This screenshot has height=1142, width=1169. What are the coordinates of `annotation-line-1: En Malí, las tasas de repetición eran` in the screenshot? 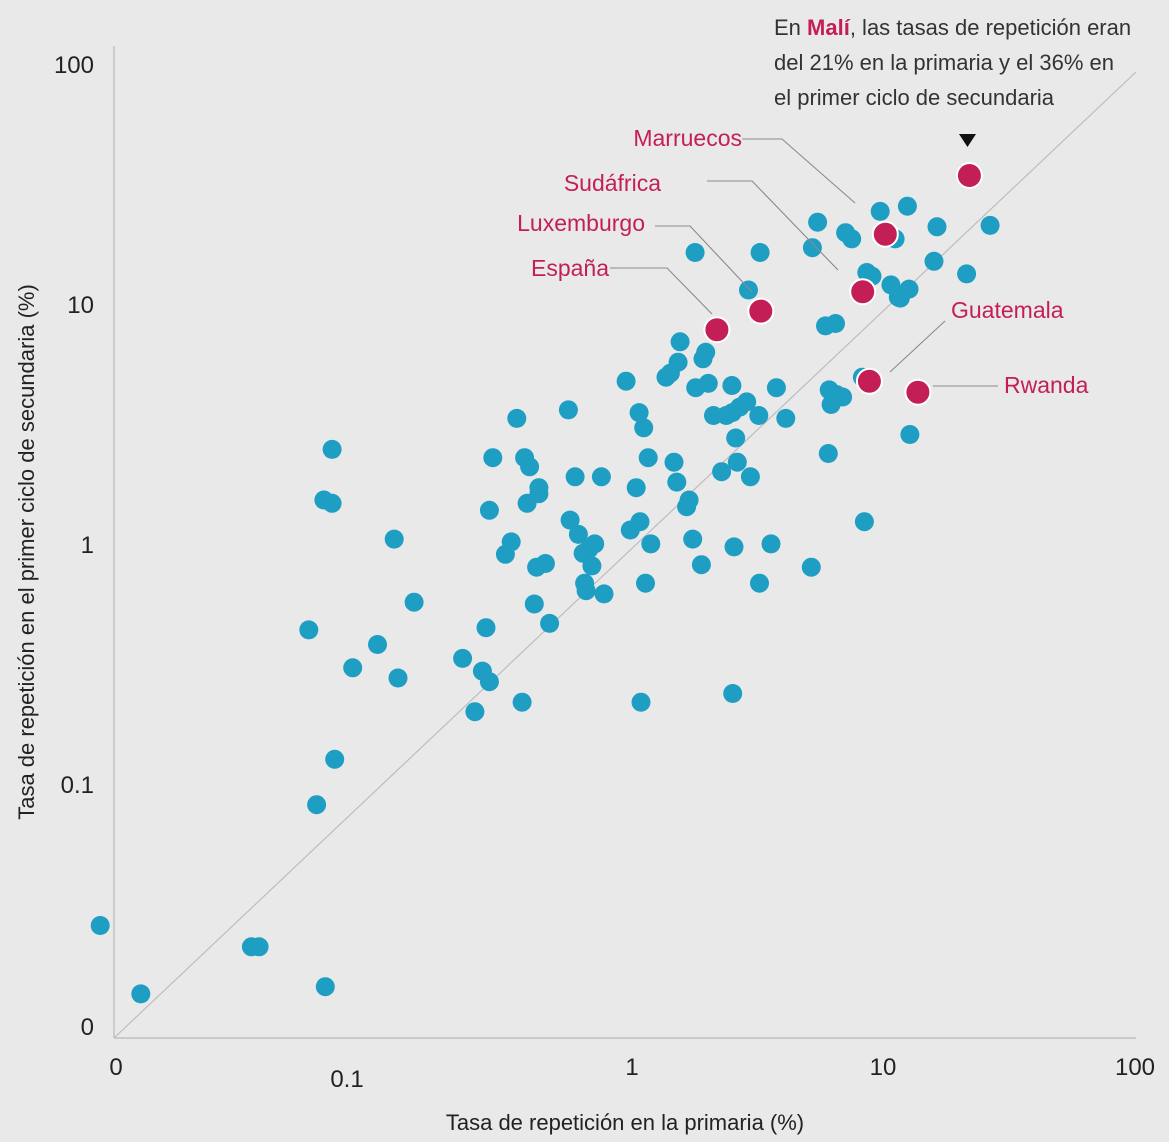 It's located at (952, 27).